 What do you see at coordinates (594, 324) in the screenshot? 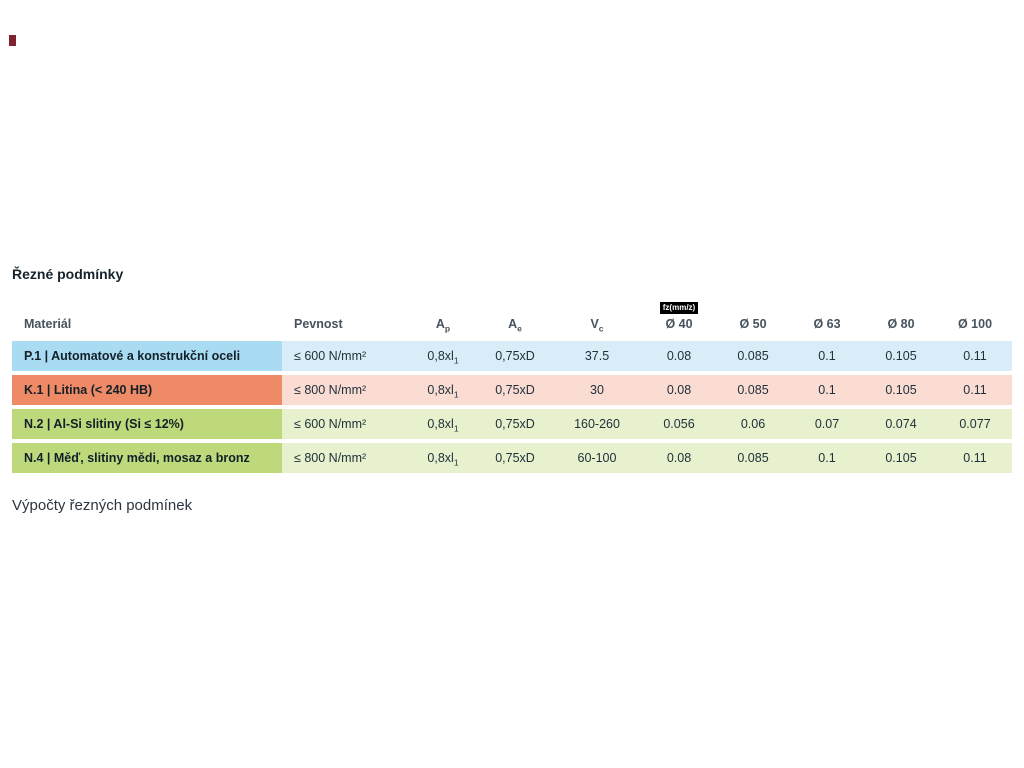
I see `header-vc-base: V` at bounding box center [594, 324].